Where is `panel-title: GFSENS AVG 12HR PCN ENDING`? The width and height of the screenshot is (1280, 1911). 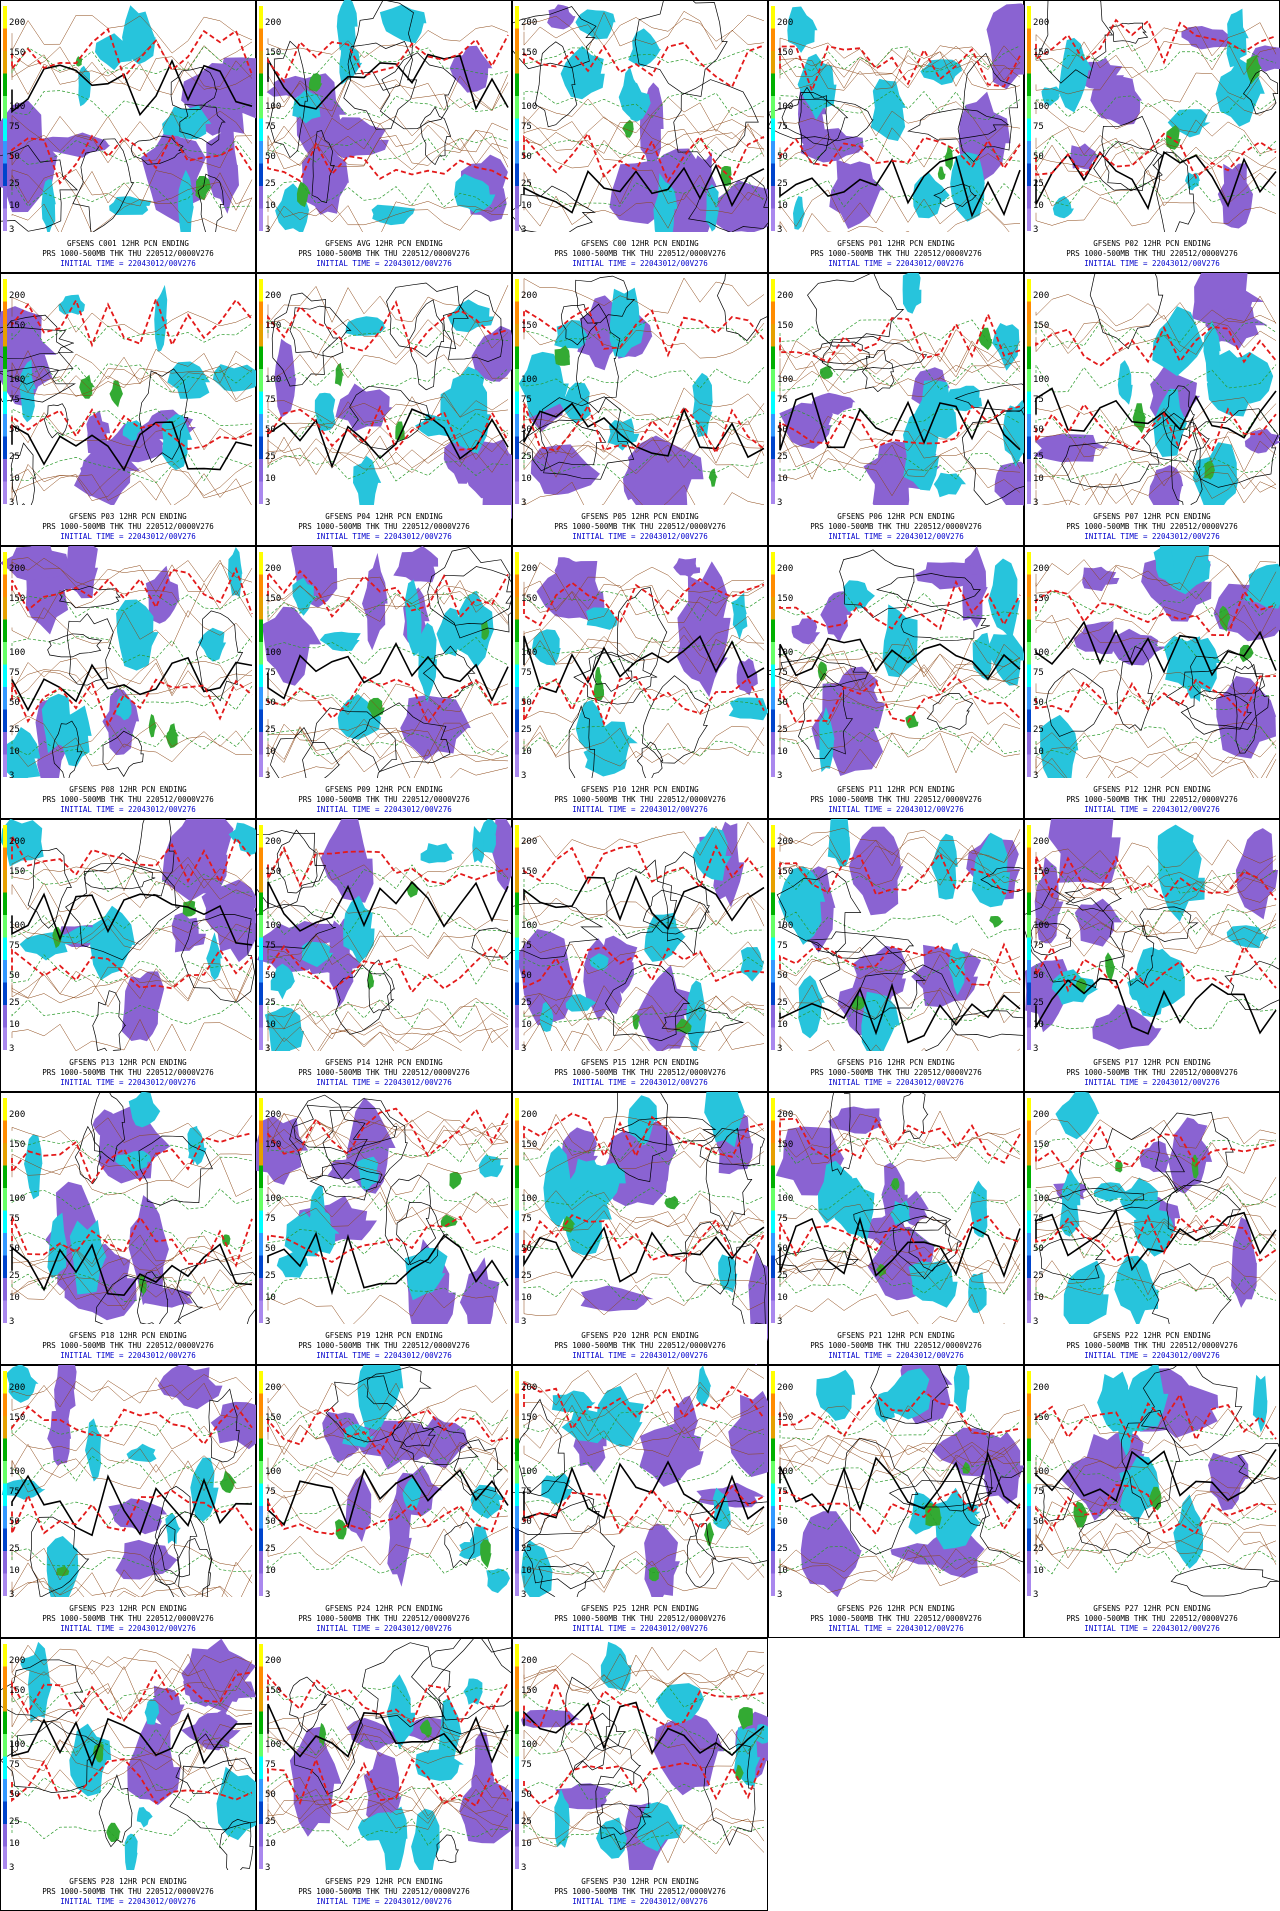 panel-title: GFSENS AVG 12HR PCN ENDING is located at coordinates (384, 243).